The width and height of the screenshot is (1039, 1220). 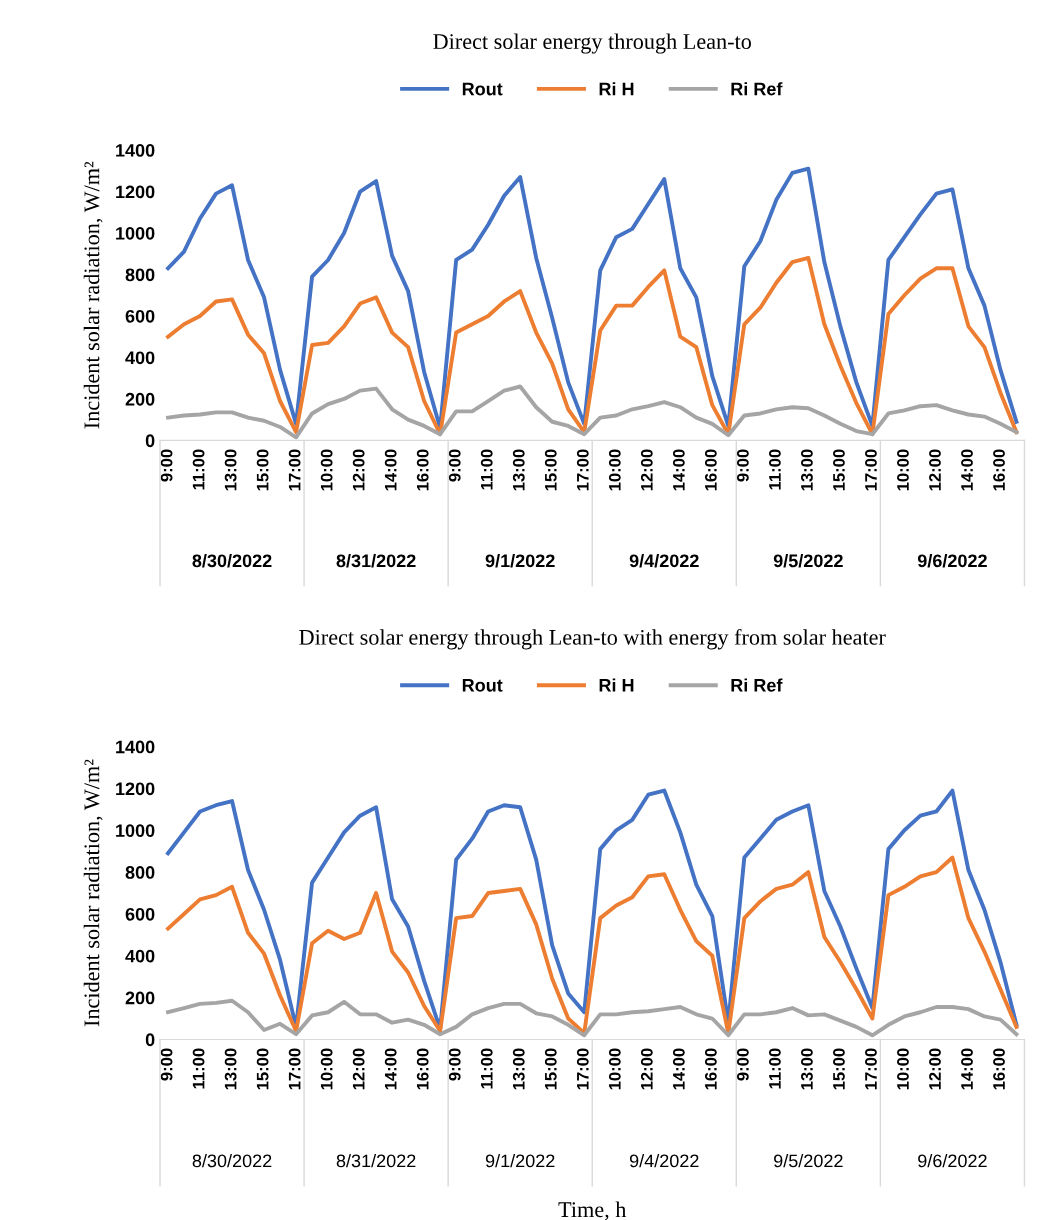 I want to click on chart-title: Direct solar energy through Lean-to with energy from solar heater, so click(x=592, y=639).